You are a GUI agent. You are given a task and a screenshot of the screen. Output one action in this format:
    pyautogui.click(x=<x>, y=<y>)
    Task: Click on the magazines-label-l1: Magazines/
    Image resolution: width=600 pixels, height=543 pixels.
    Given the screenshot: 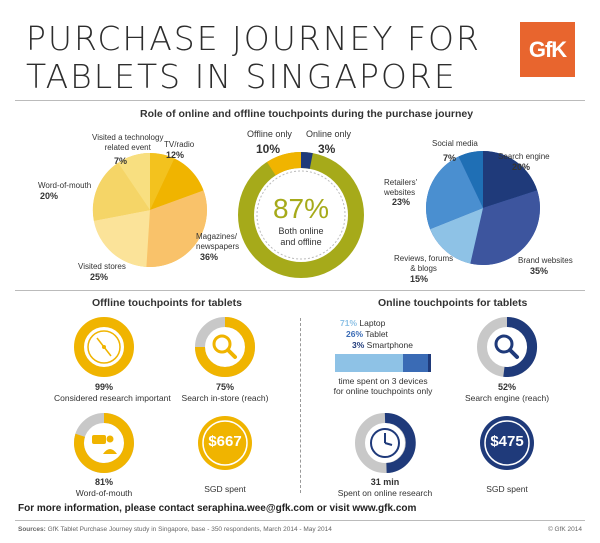 What is the action you would take?
    pyautogui.click(x=216, y=236)
    